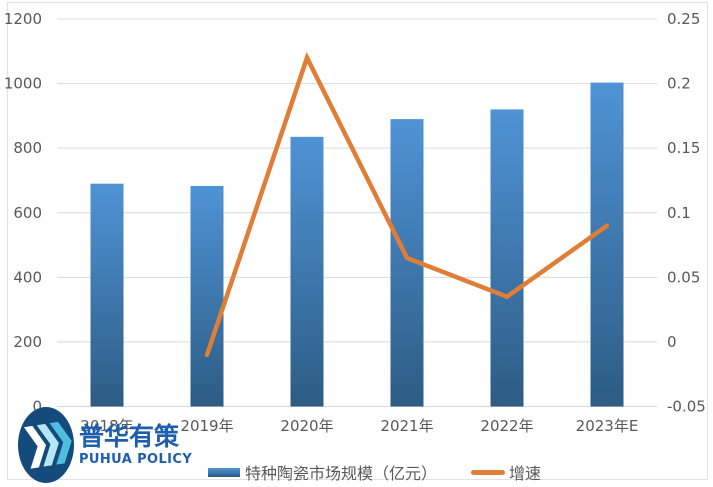 The image size is (713, 487). I want to click on x-axis-label-2021年: 2021年, so click(406, 426).